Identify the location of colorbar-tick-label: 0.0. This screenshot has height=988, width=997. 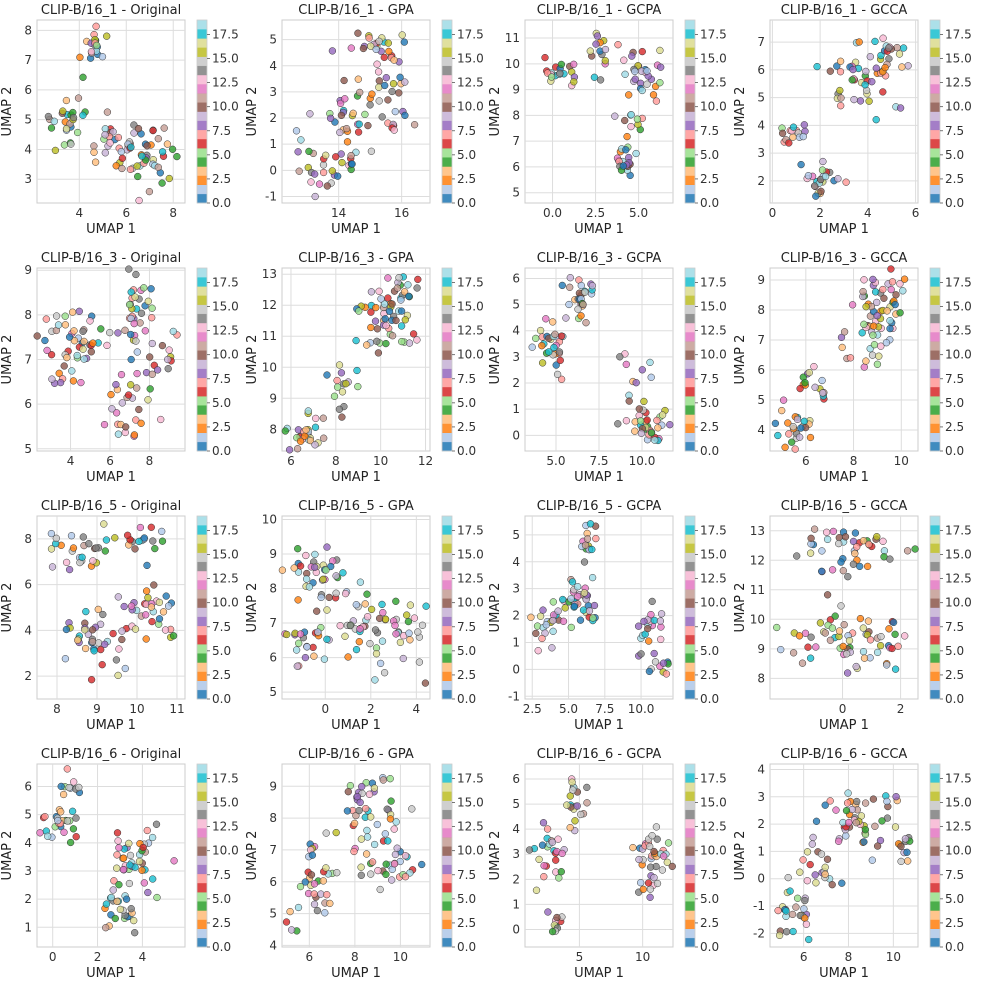
(466, 947).